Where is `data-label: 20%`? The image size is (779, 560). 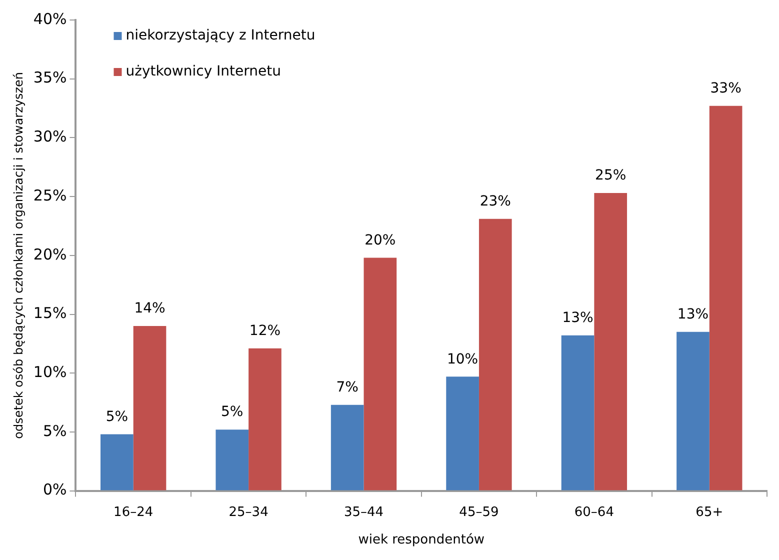
data-label: 20% is located at coordinates (380, 240).